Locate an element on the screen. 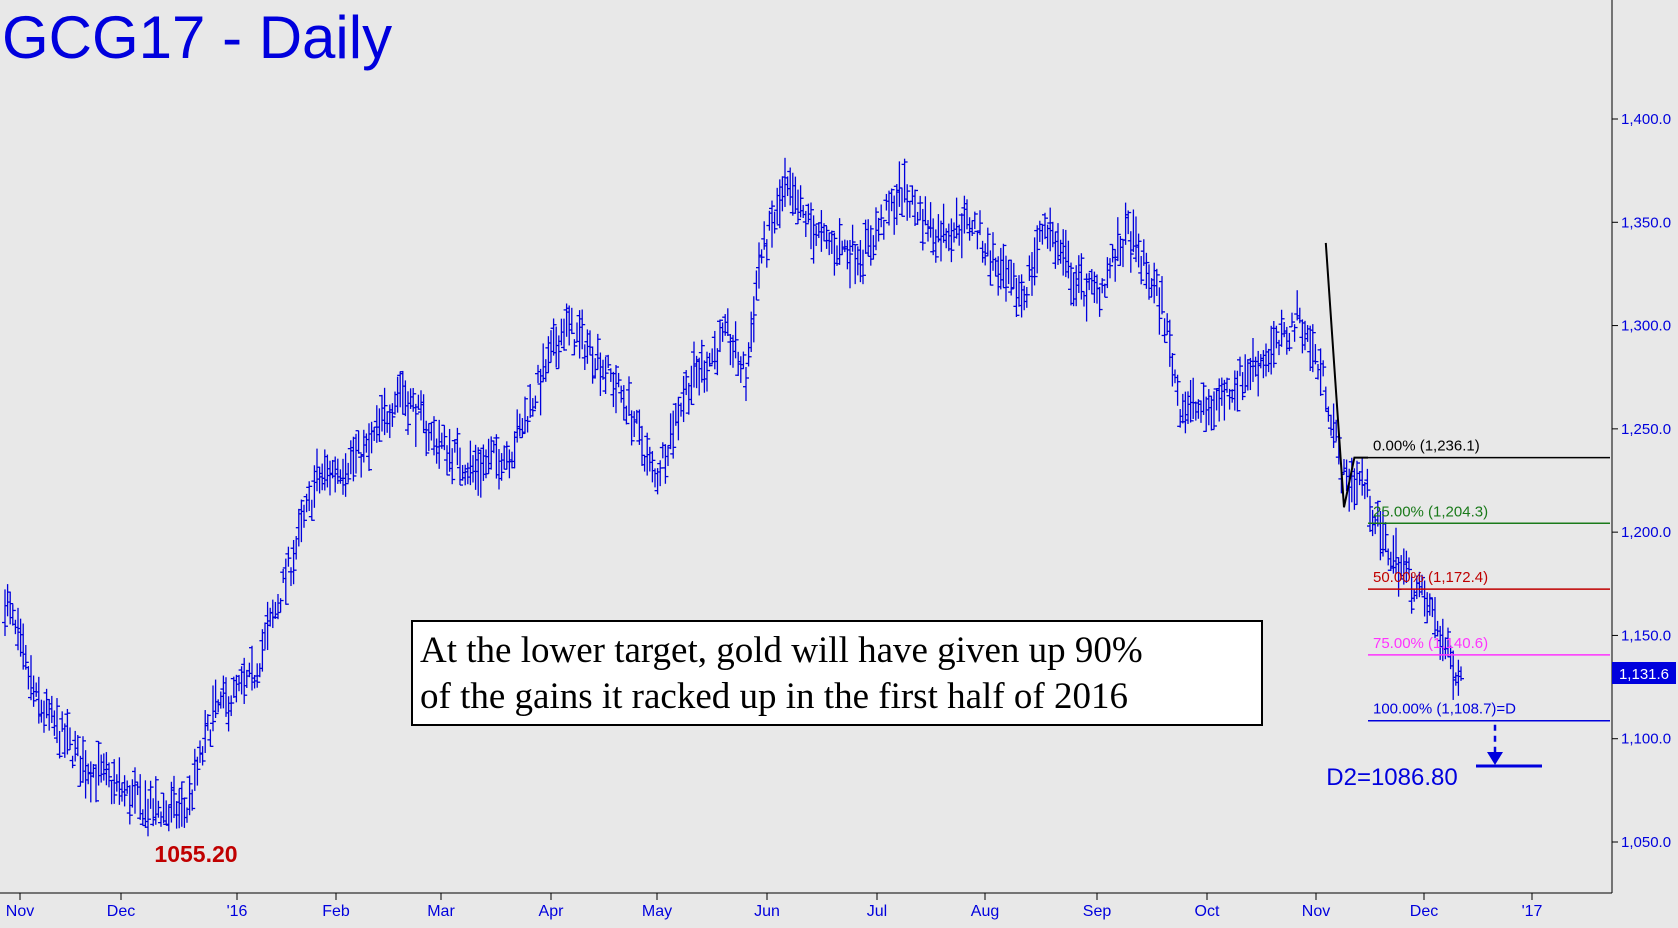  fib-level-label: 25.00% (1,204.3) is located at coordinates (1430, 511).